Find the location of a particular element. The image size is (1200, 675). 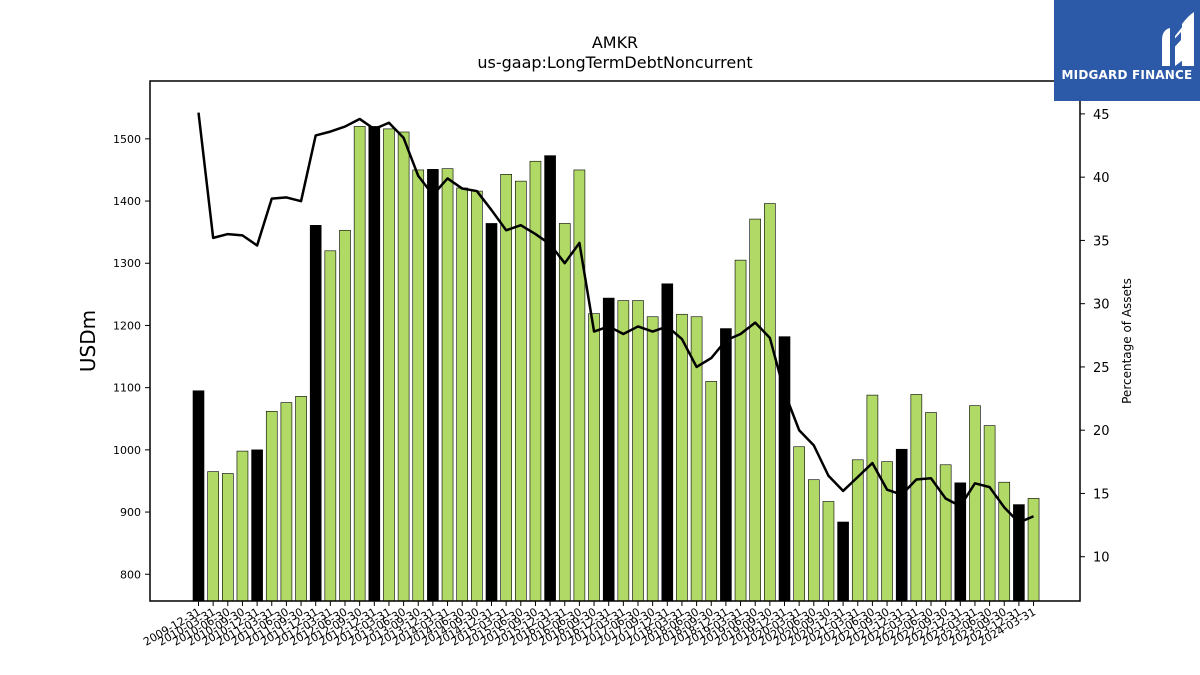

chart-subtitle: us-gaap:LongTermDebtNoncurrent is located at coordinates (614, 62).